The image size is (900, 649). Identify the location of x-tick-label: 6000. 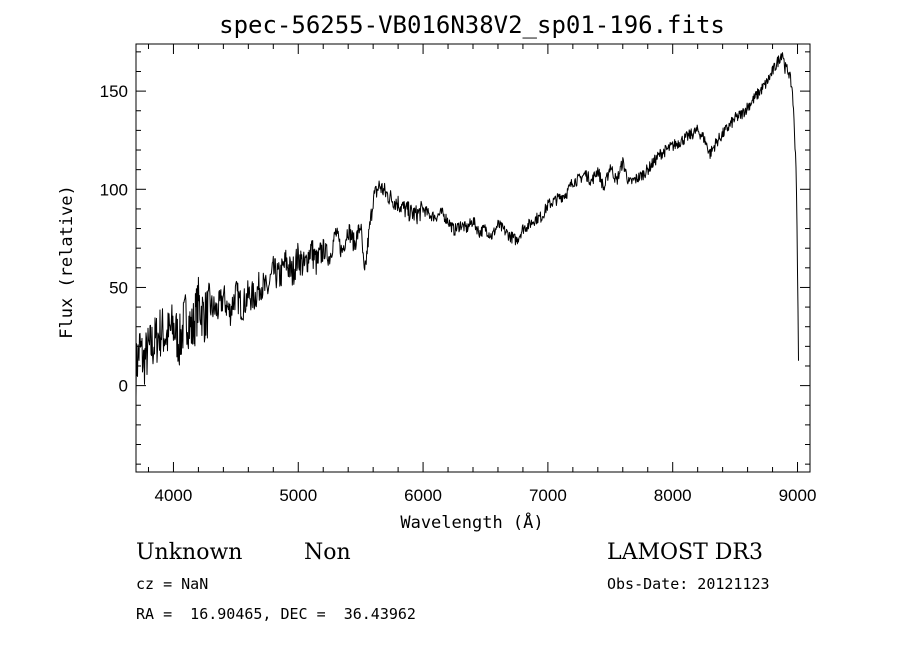
(423, 495).